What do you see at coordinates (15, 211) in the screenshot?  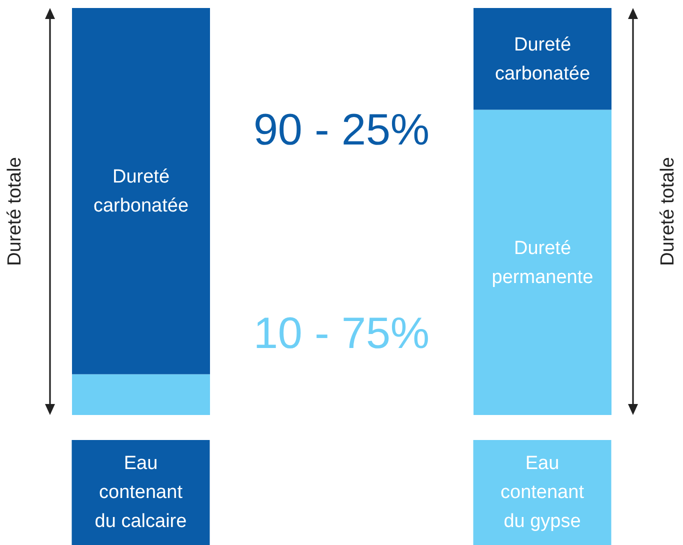 I see `y-axis-title: Dureté totale` at bounding box center [15, 211].